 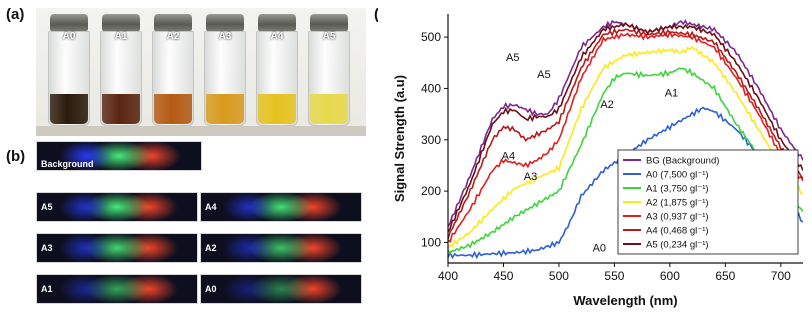 I want to click on vial-a2: A2, so click(x=173, y=70).